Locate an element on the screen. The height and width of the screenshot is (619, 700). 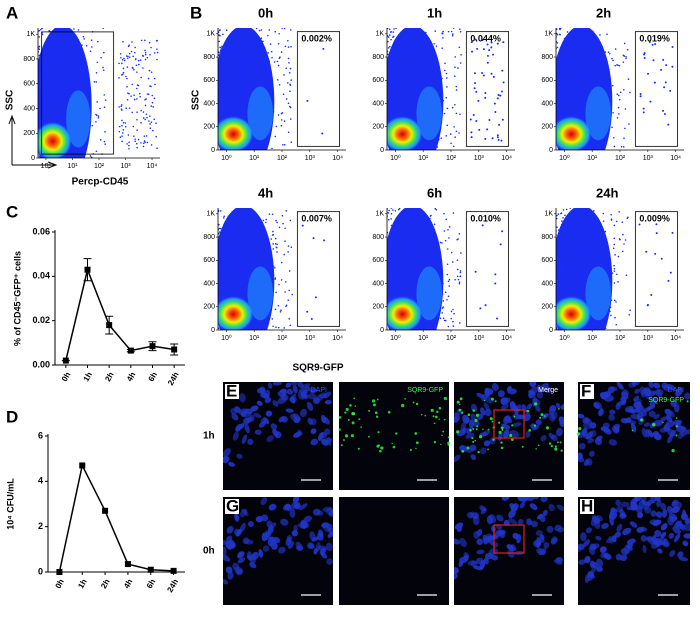
x-tick-label: 10² is located at coordinates (282, 158).